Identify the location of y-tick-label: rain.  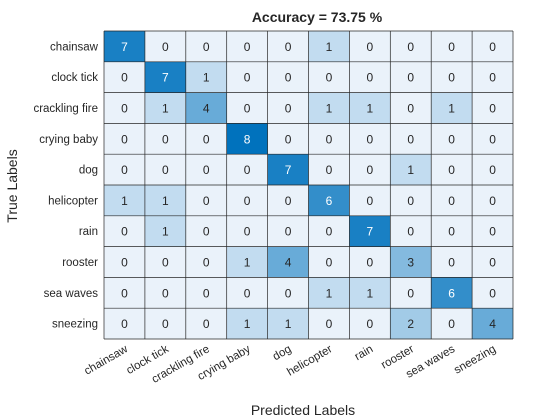
(88, 232).